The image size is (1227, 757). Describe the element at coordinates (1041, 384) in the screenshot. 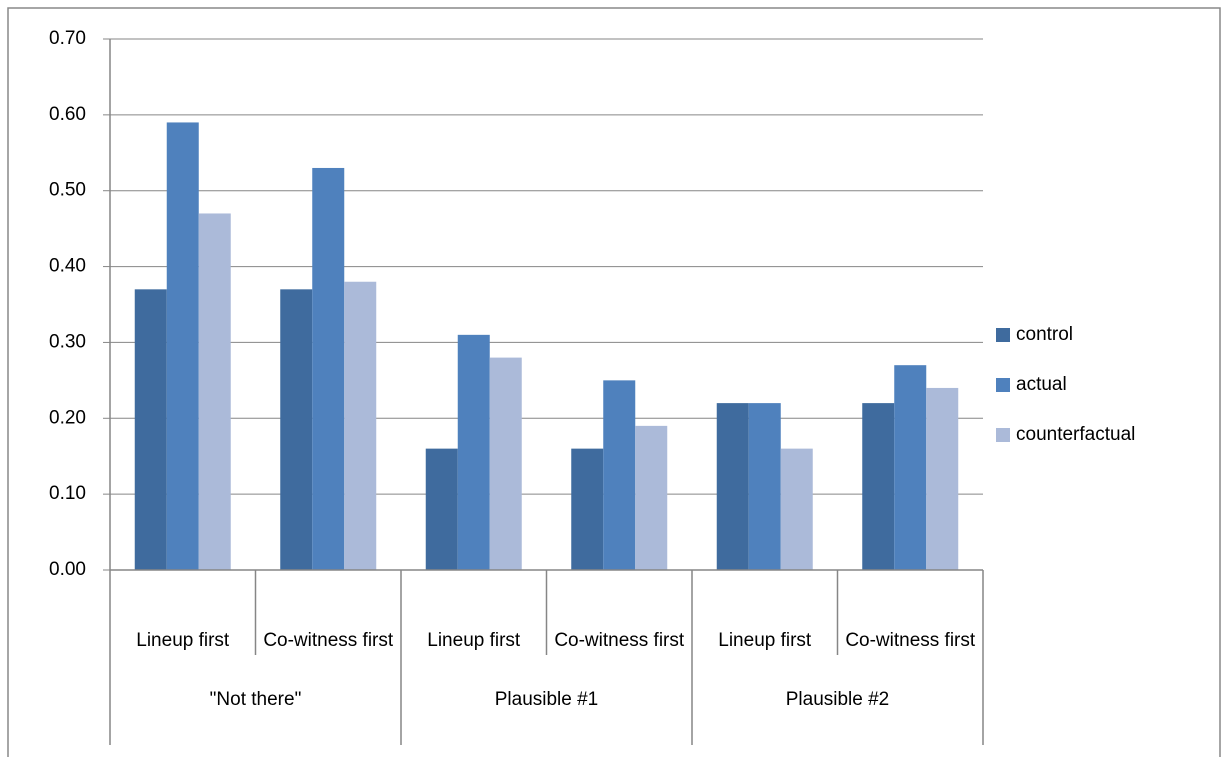

I see `legend-label: actual` at that location.